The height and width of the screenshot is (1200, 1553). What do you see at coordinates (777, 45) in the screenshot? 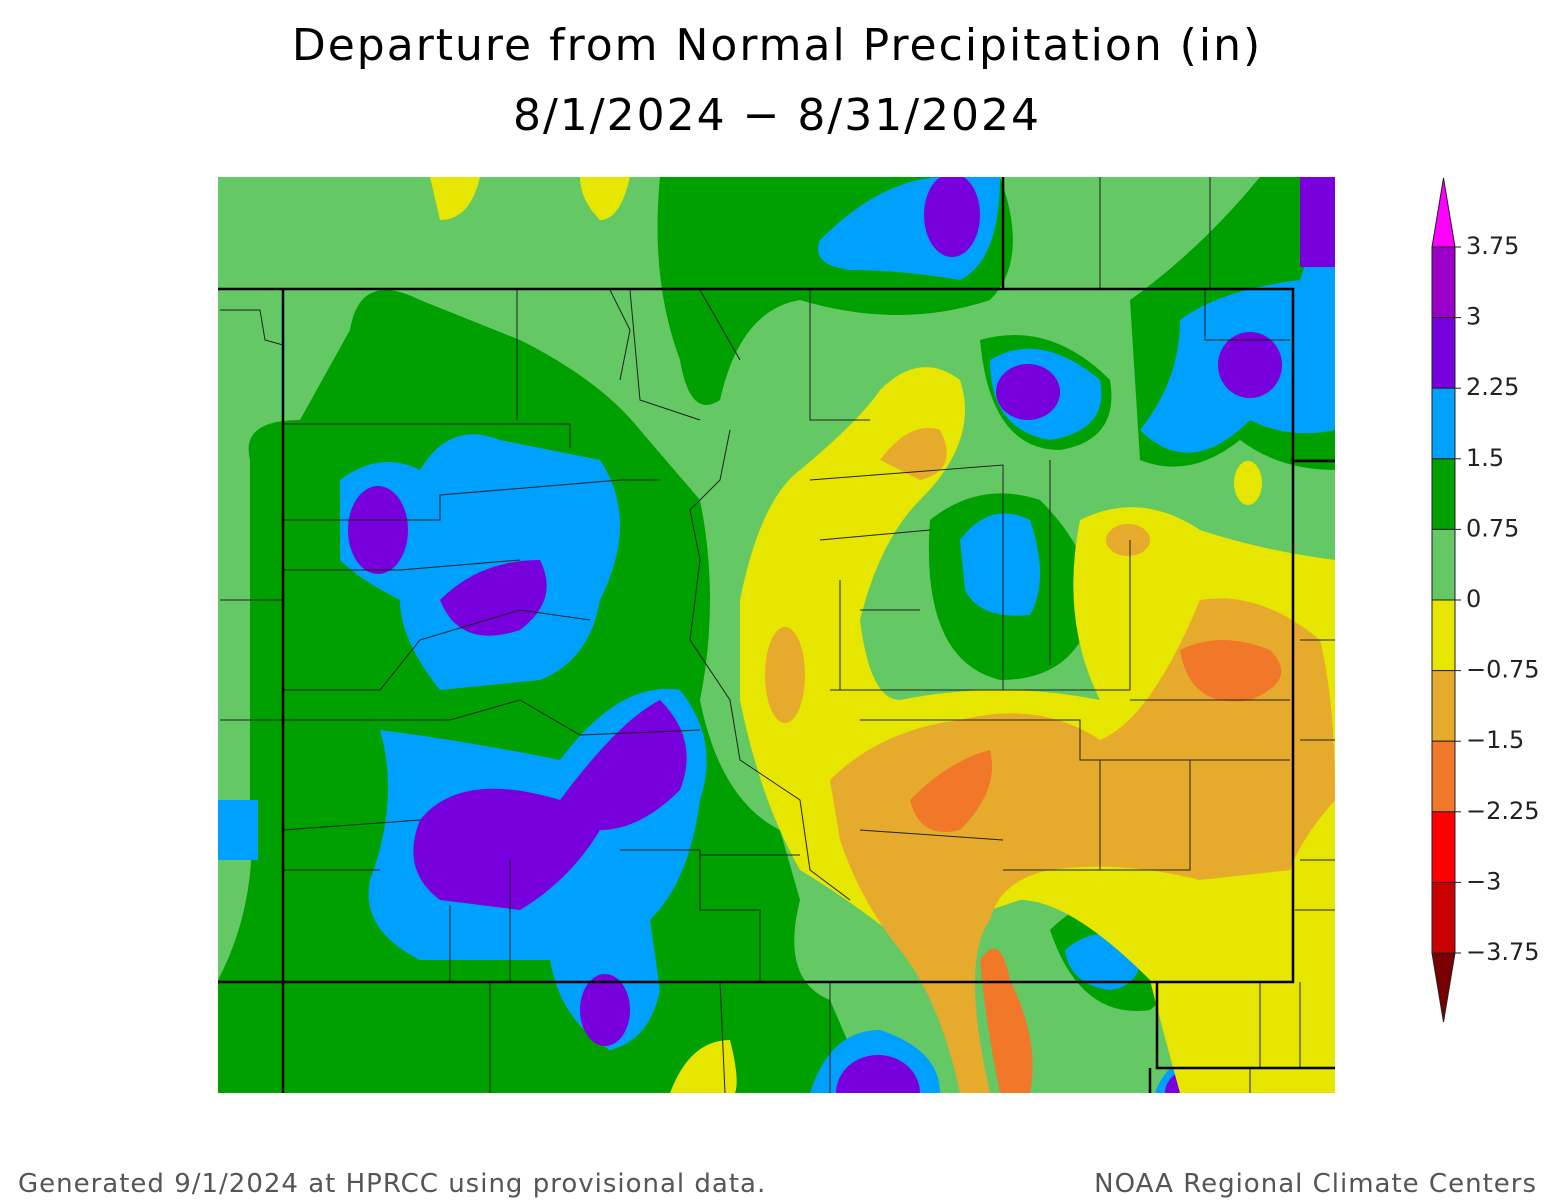
I see `map-title: Departure from Normal Precipitation (in)` at bounding box center [777, 45].